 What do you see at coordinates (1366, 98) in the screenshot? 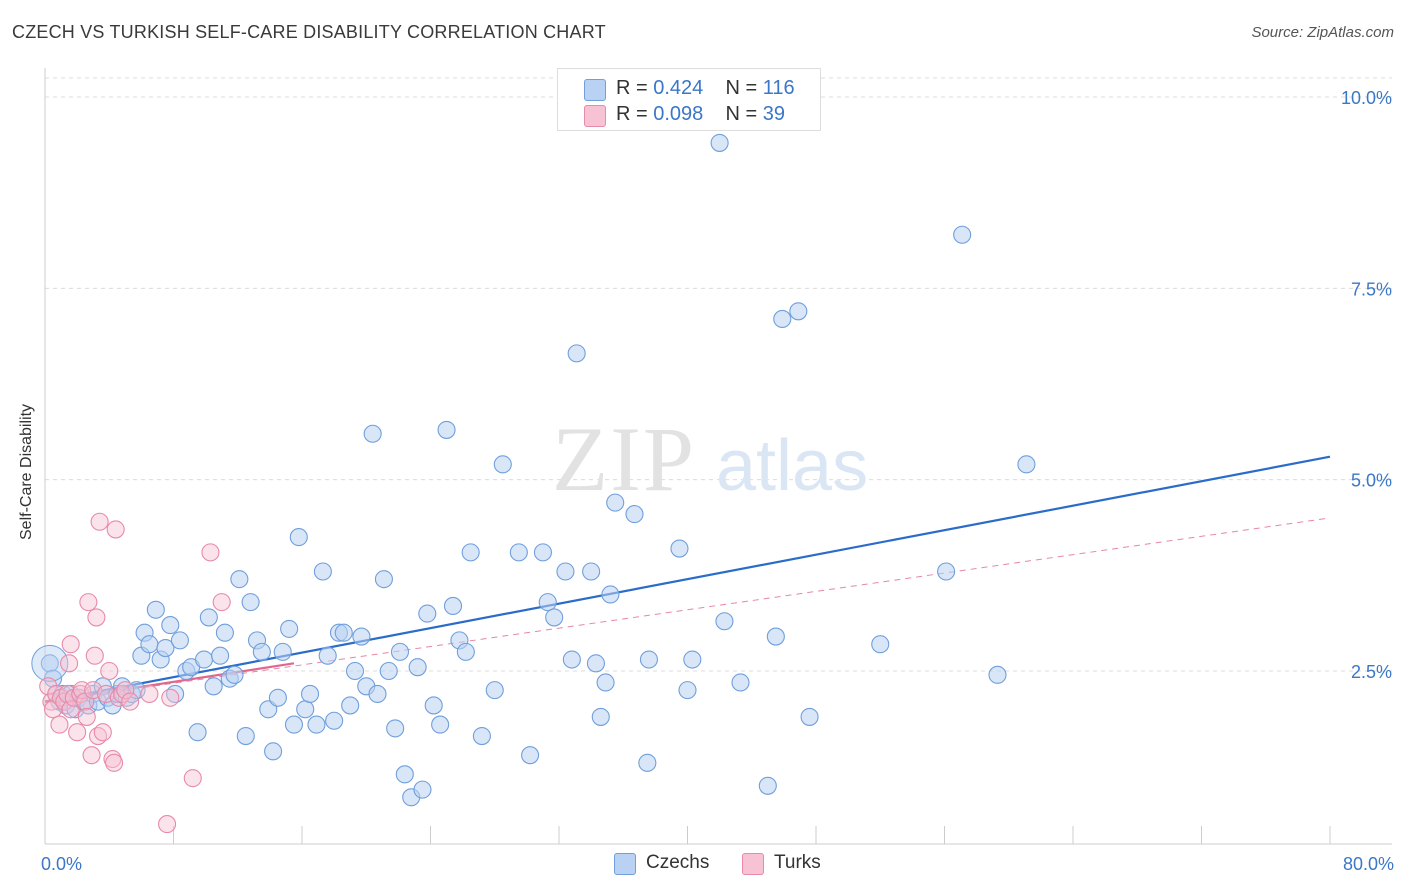
I see `y-tick-label: 10.0%` at bounding box center [1366, 98].